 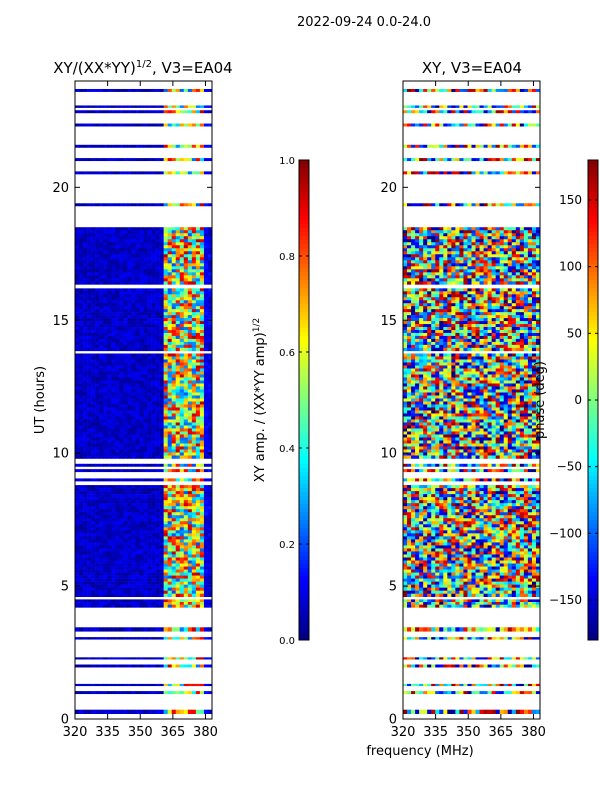 I want to click on colorbar-tick-label: −150, so click(x=565, y=600).